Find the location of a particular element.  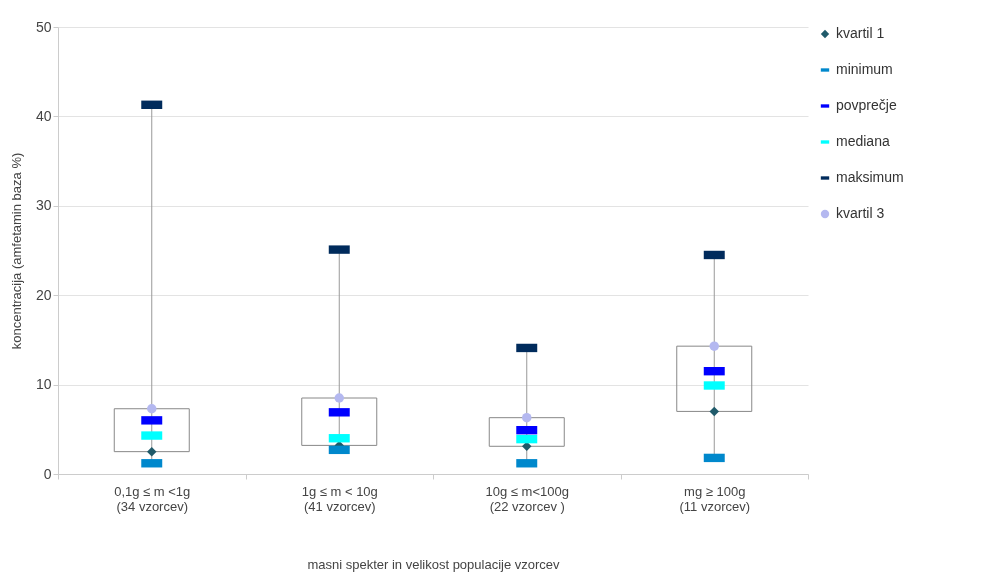

legend-label: povprečje is located at coordinates (866, 105).